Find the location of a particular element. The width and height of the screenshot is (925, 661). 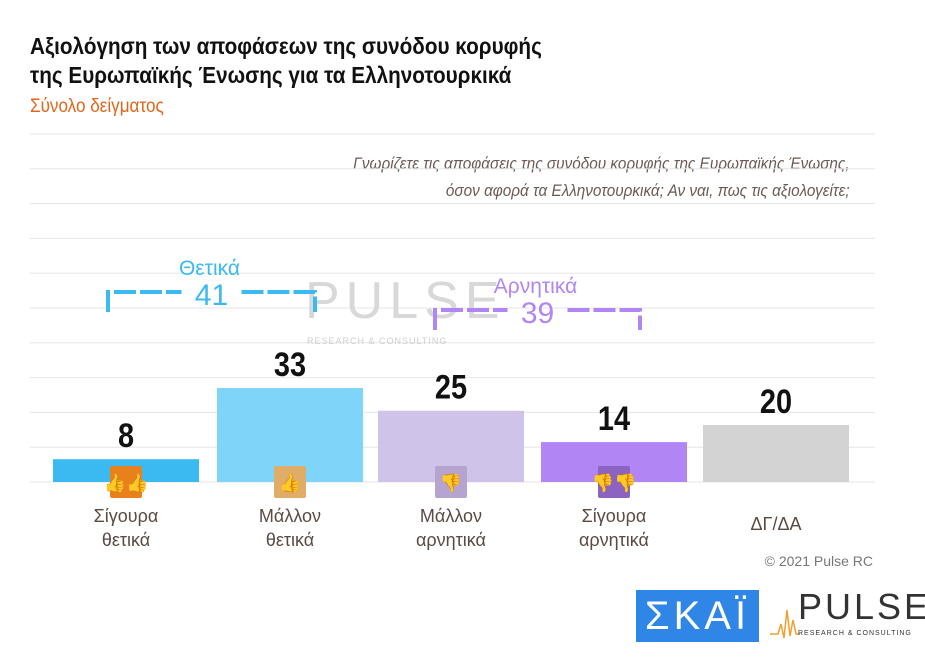

chart-subtitle: Σύνολο δείγματος is located at coordinates (97, 106).